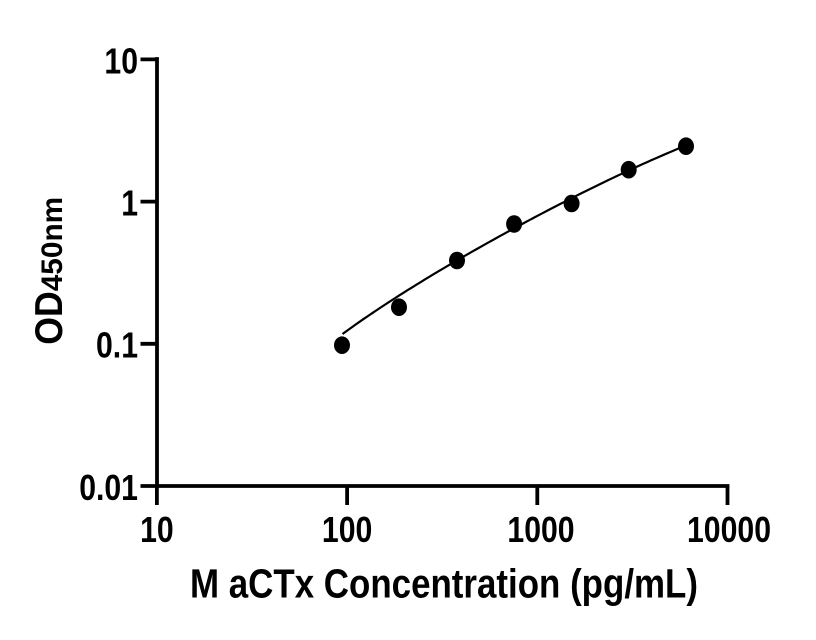 This screenshot has width=816, height=640. Describe the element at coordinates (49, 318) in the screenshot. I see `svg-text: OD` at that location.